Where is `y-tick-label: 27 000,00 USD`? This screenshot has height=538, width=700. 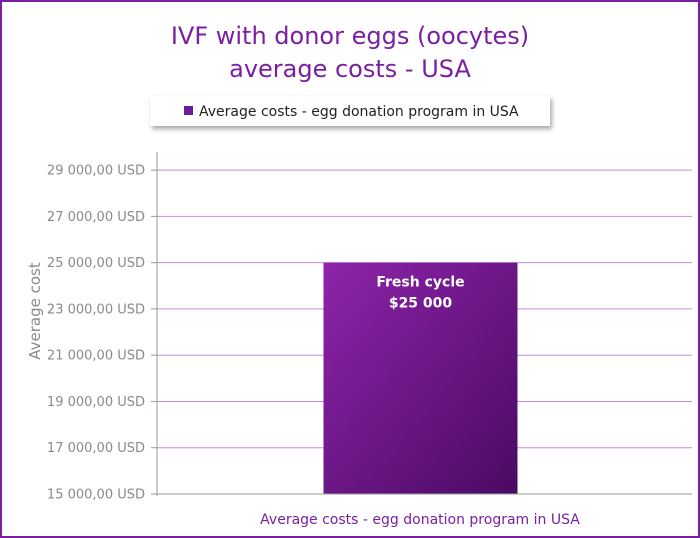
y-tick-label: 27 000,00 USD is located at coordinates (96, 217).